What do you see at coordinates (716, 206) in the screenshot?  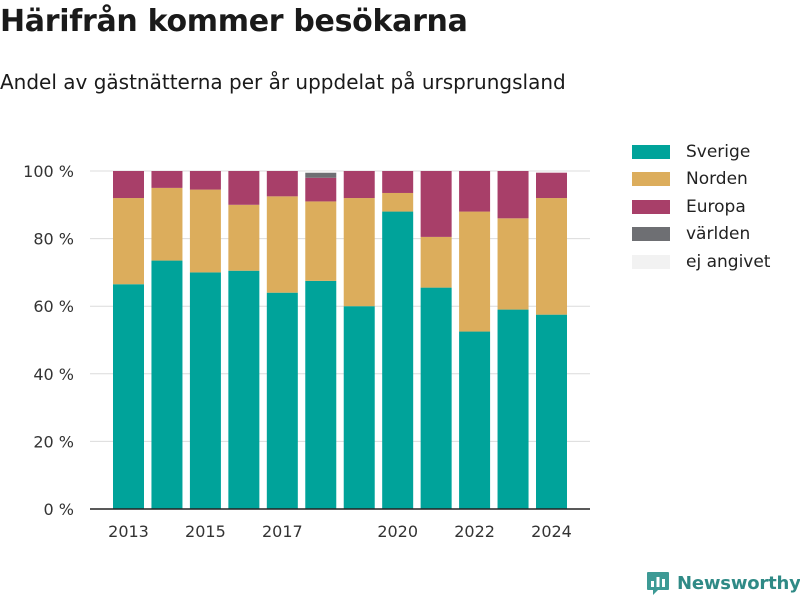 I see `legend-label: Europa` at bounding box center [716, 206].